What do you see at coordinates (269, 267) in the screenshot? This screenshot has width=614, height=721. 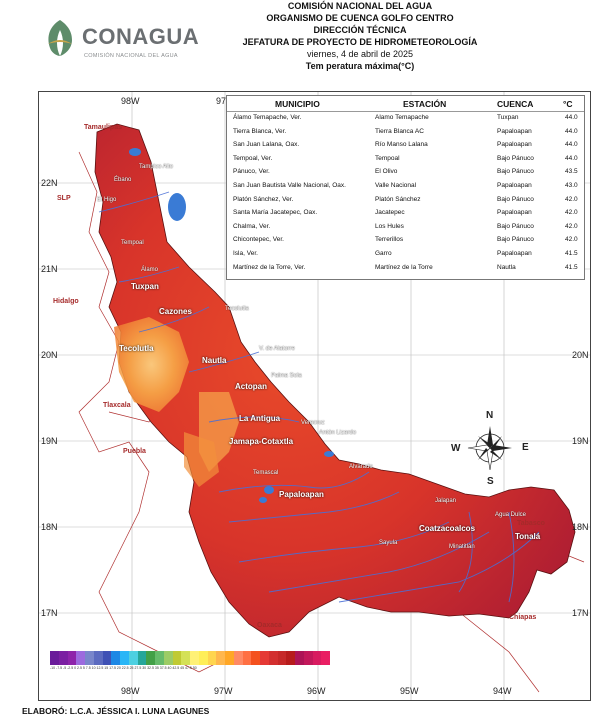 I see `cell-municipio: Martínez de la Torre, Ver.` at bounding box center [269, 267].